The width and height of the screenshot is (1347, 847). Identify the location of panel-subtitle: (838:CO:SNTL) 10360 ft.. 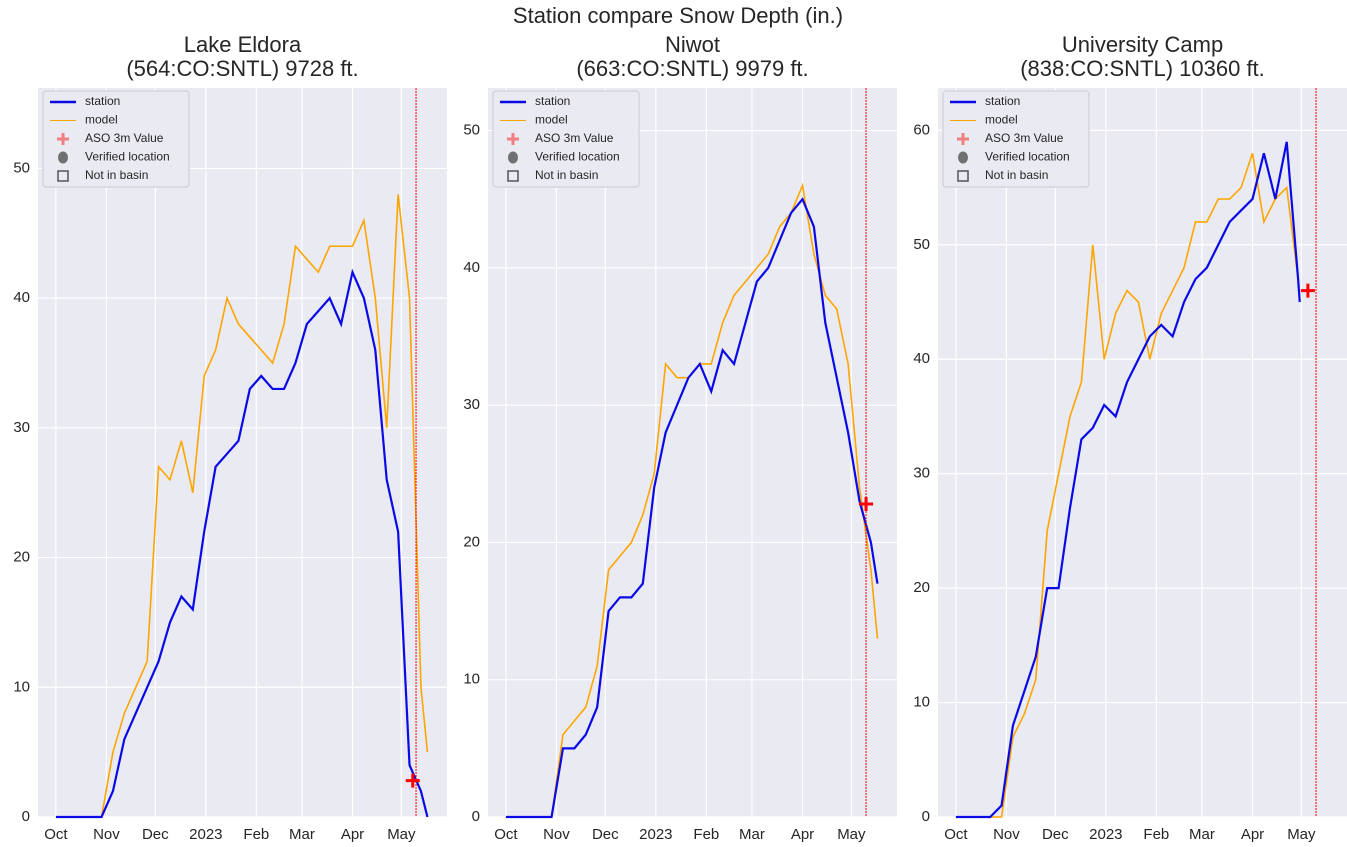
(1142, 68).